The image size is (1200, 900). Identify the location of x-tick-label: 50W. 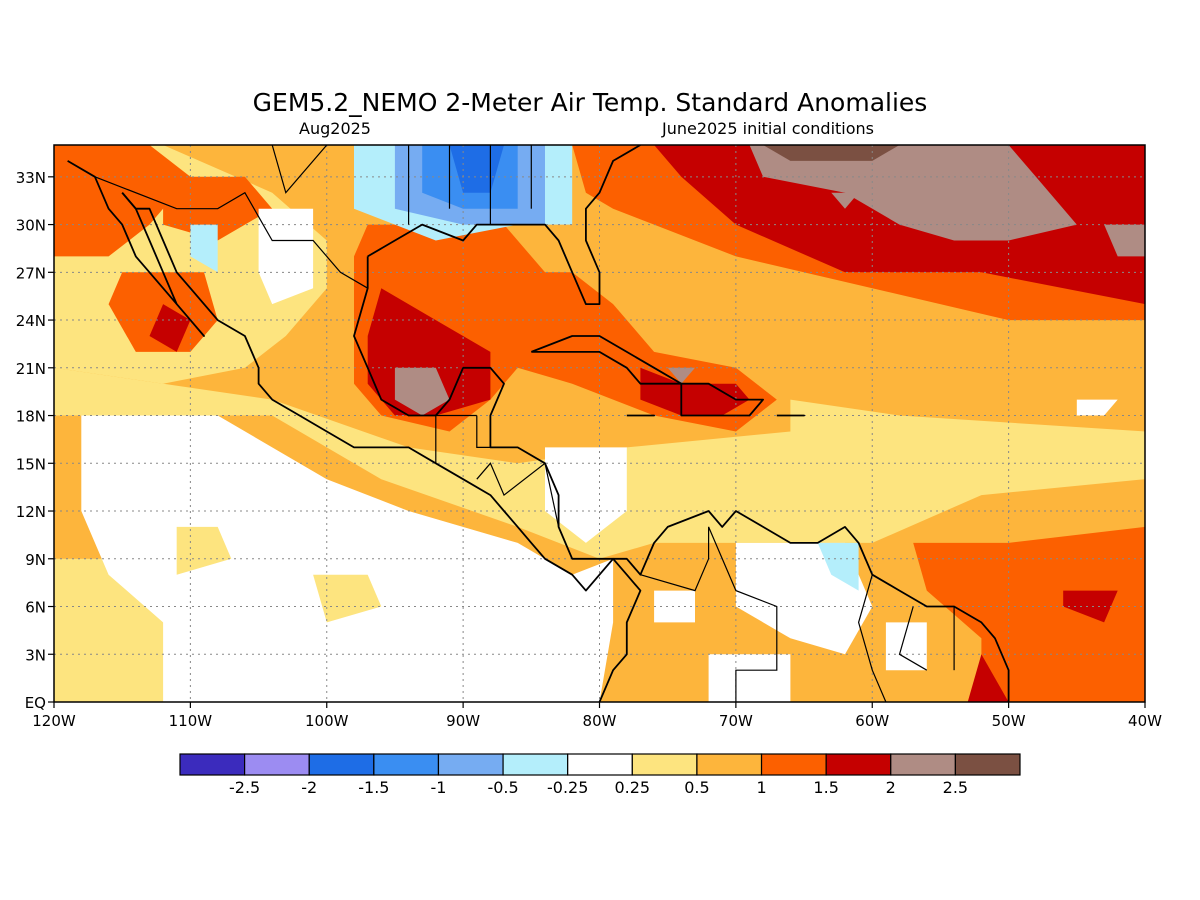
(1009, 721).